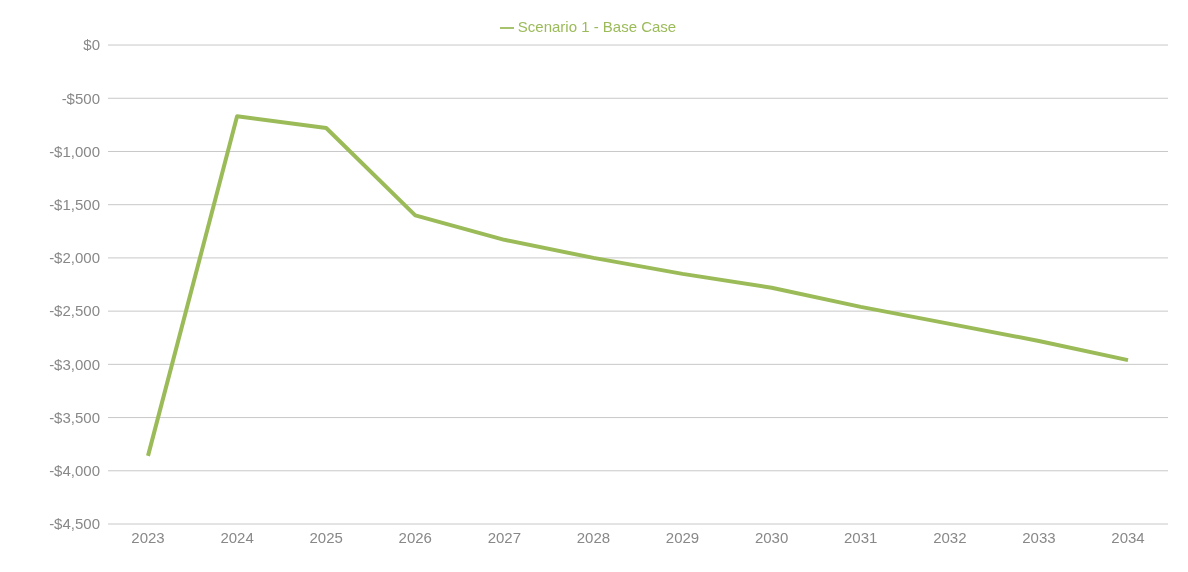 This screenshot has width=1188, height=572. Describe the element at coordinates (326, 537) in the screenshot. I see `x-tick-label: 2025` at that location.